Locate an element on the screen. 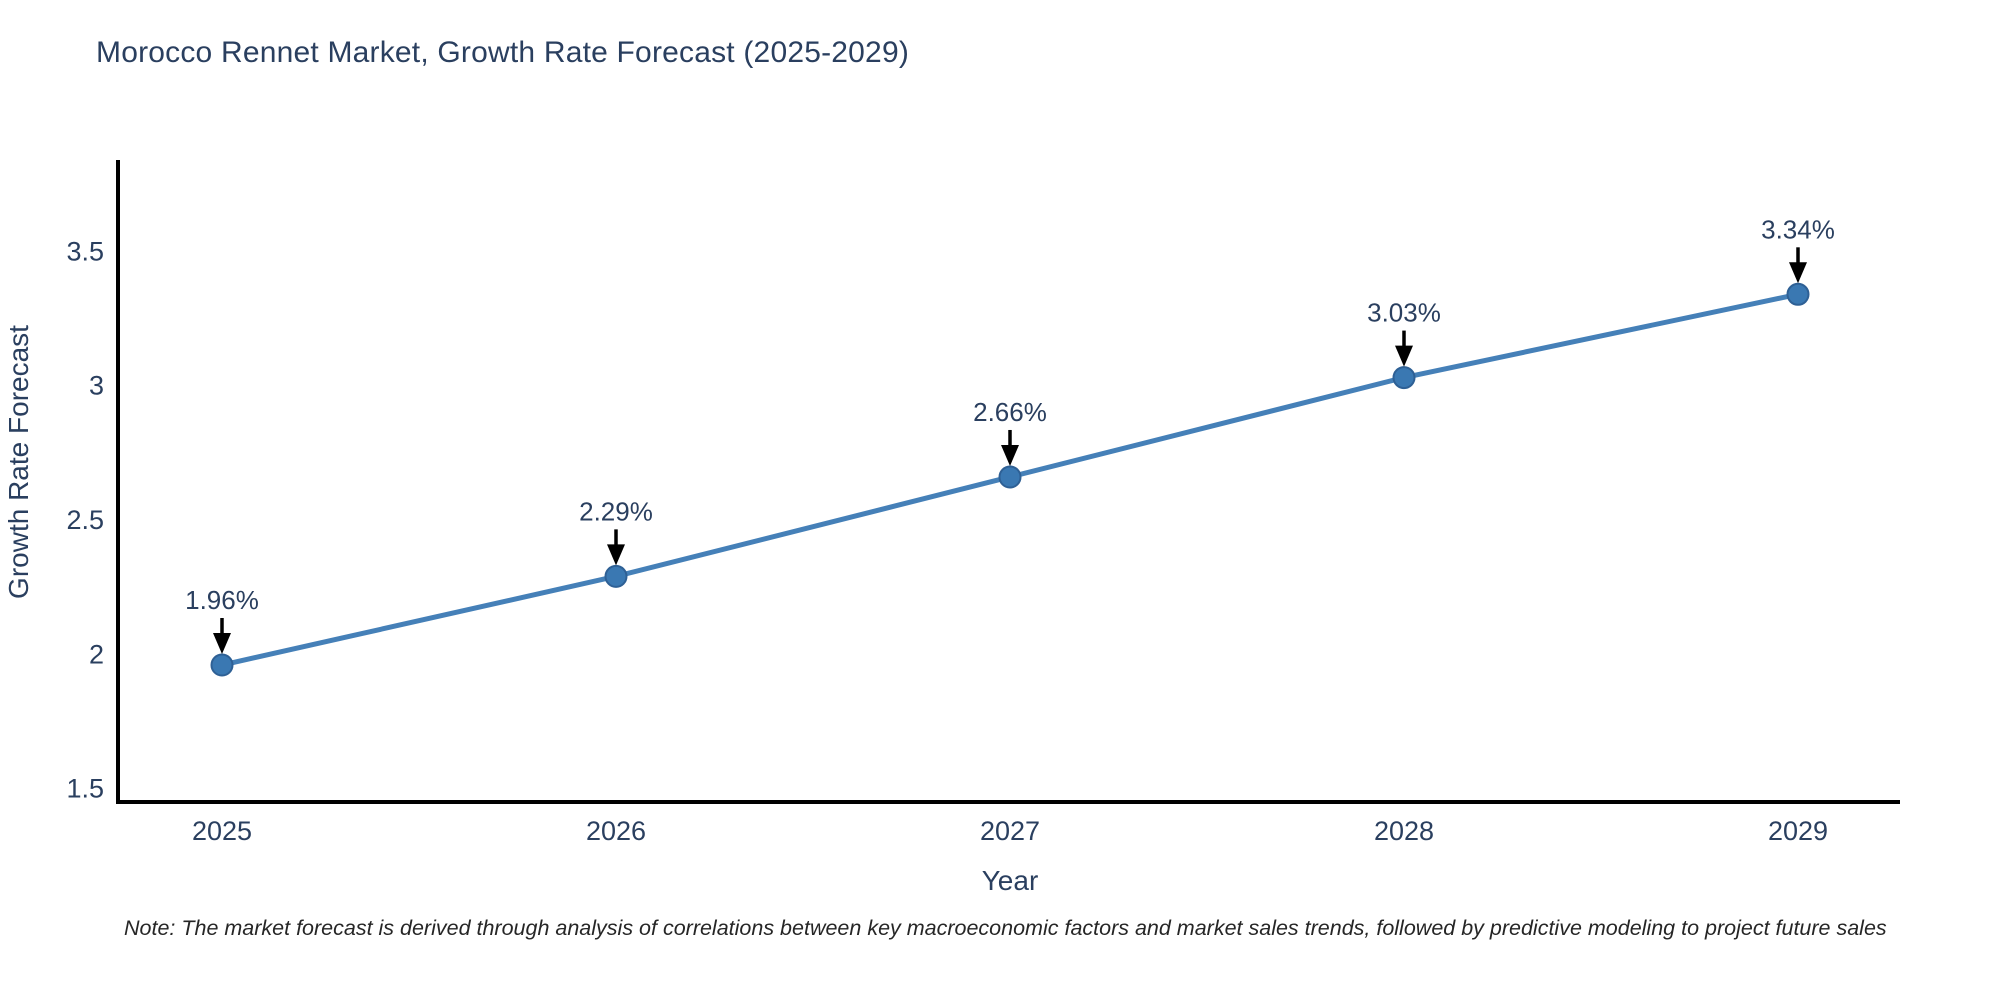  x-tick-label: 2028 is located at coordinates (1404, 831).